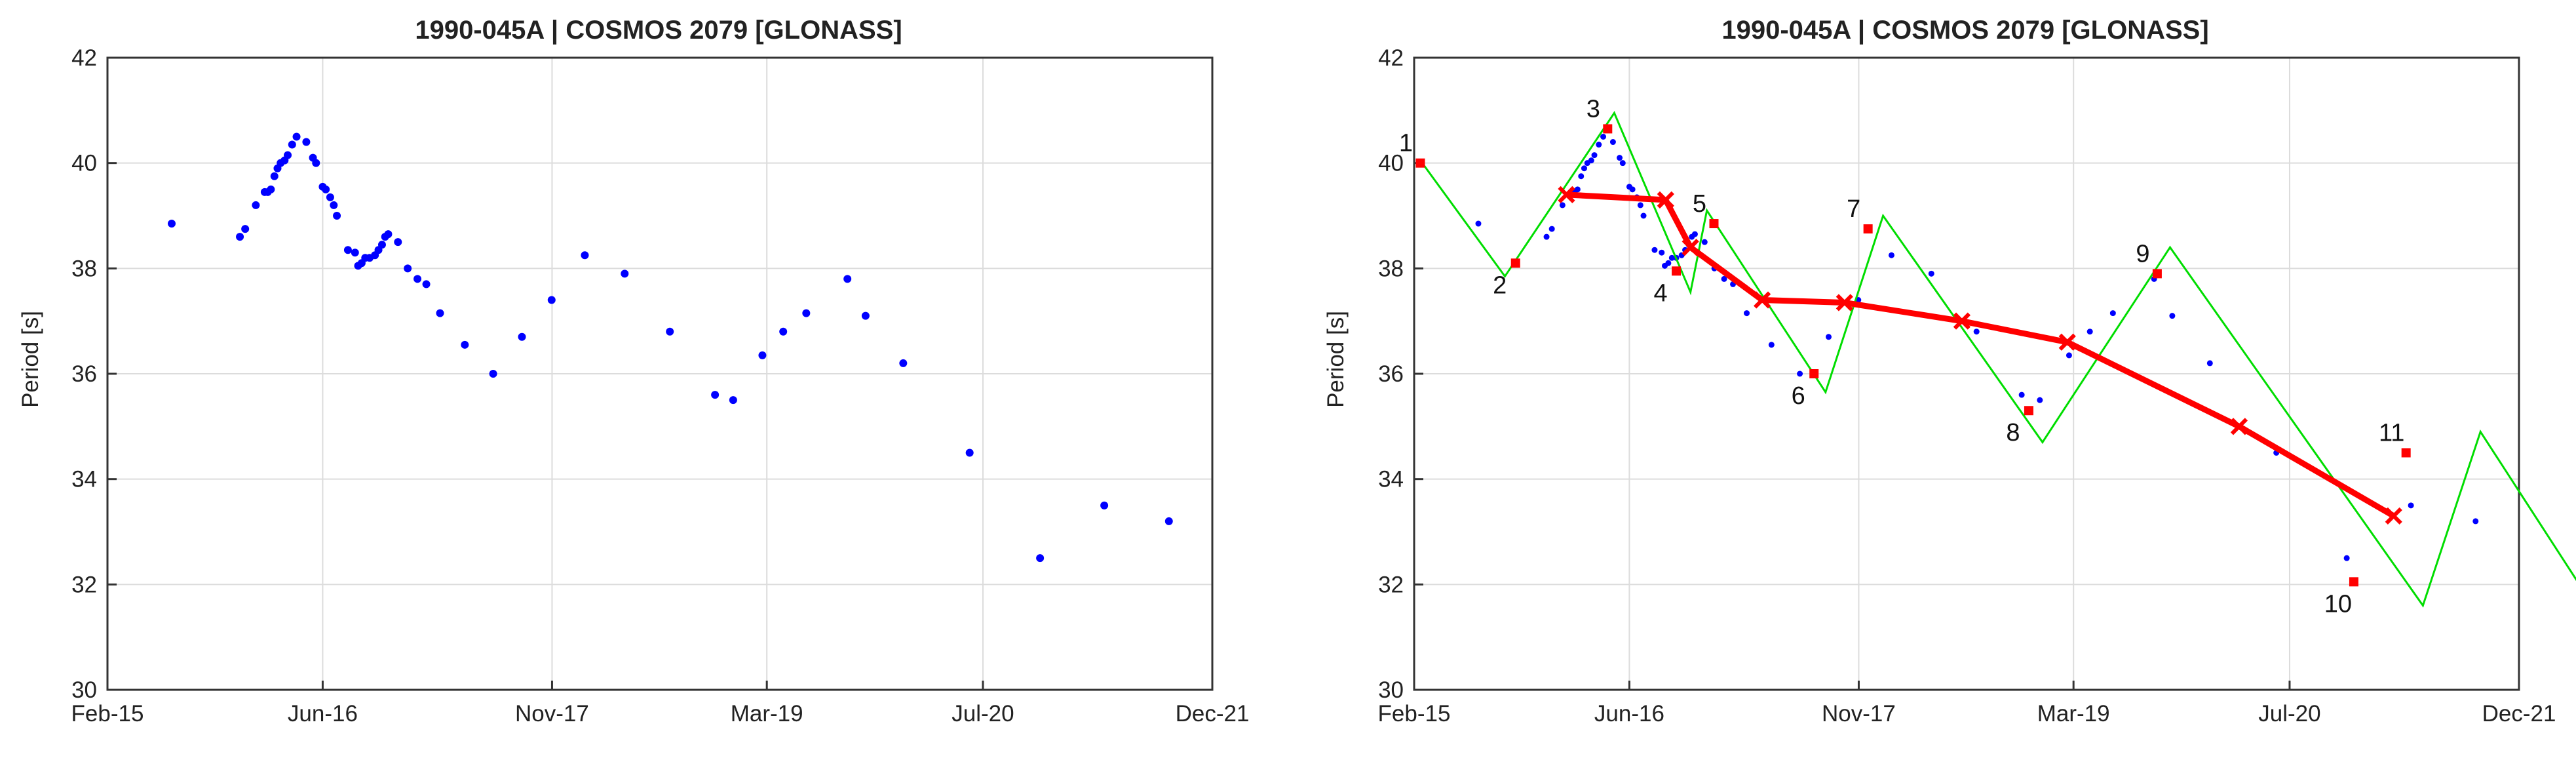 This screenshot has width=2576, height=758. Describe the element at coordinates (2142, 254) in the screenshot. I see `turning-point-label: 9` at that location.